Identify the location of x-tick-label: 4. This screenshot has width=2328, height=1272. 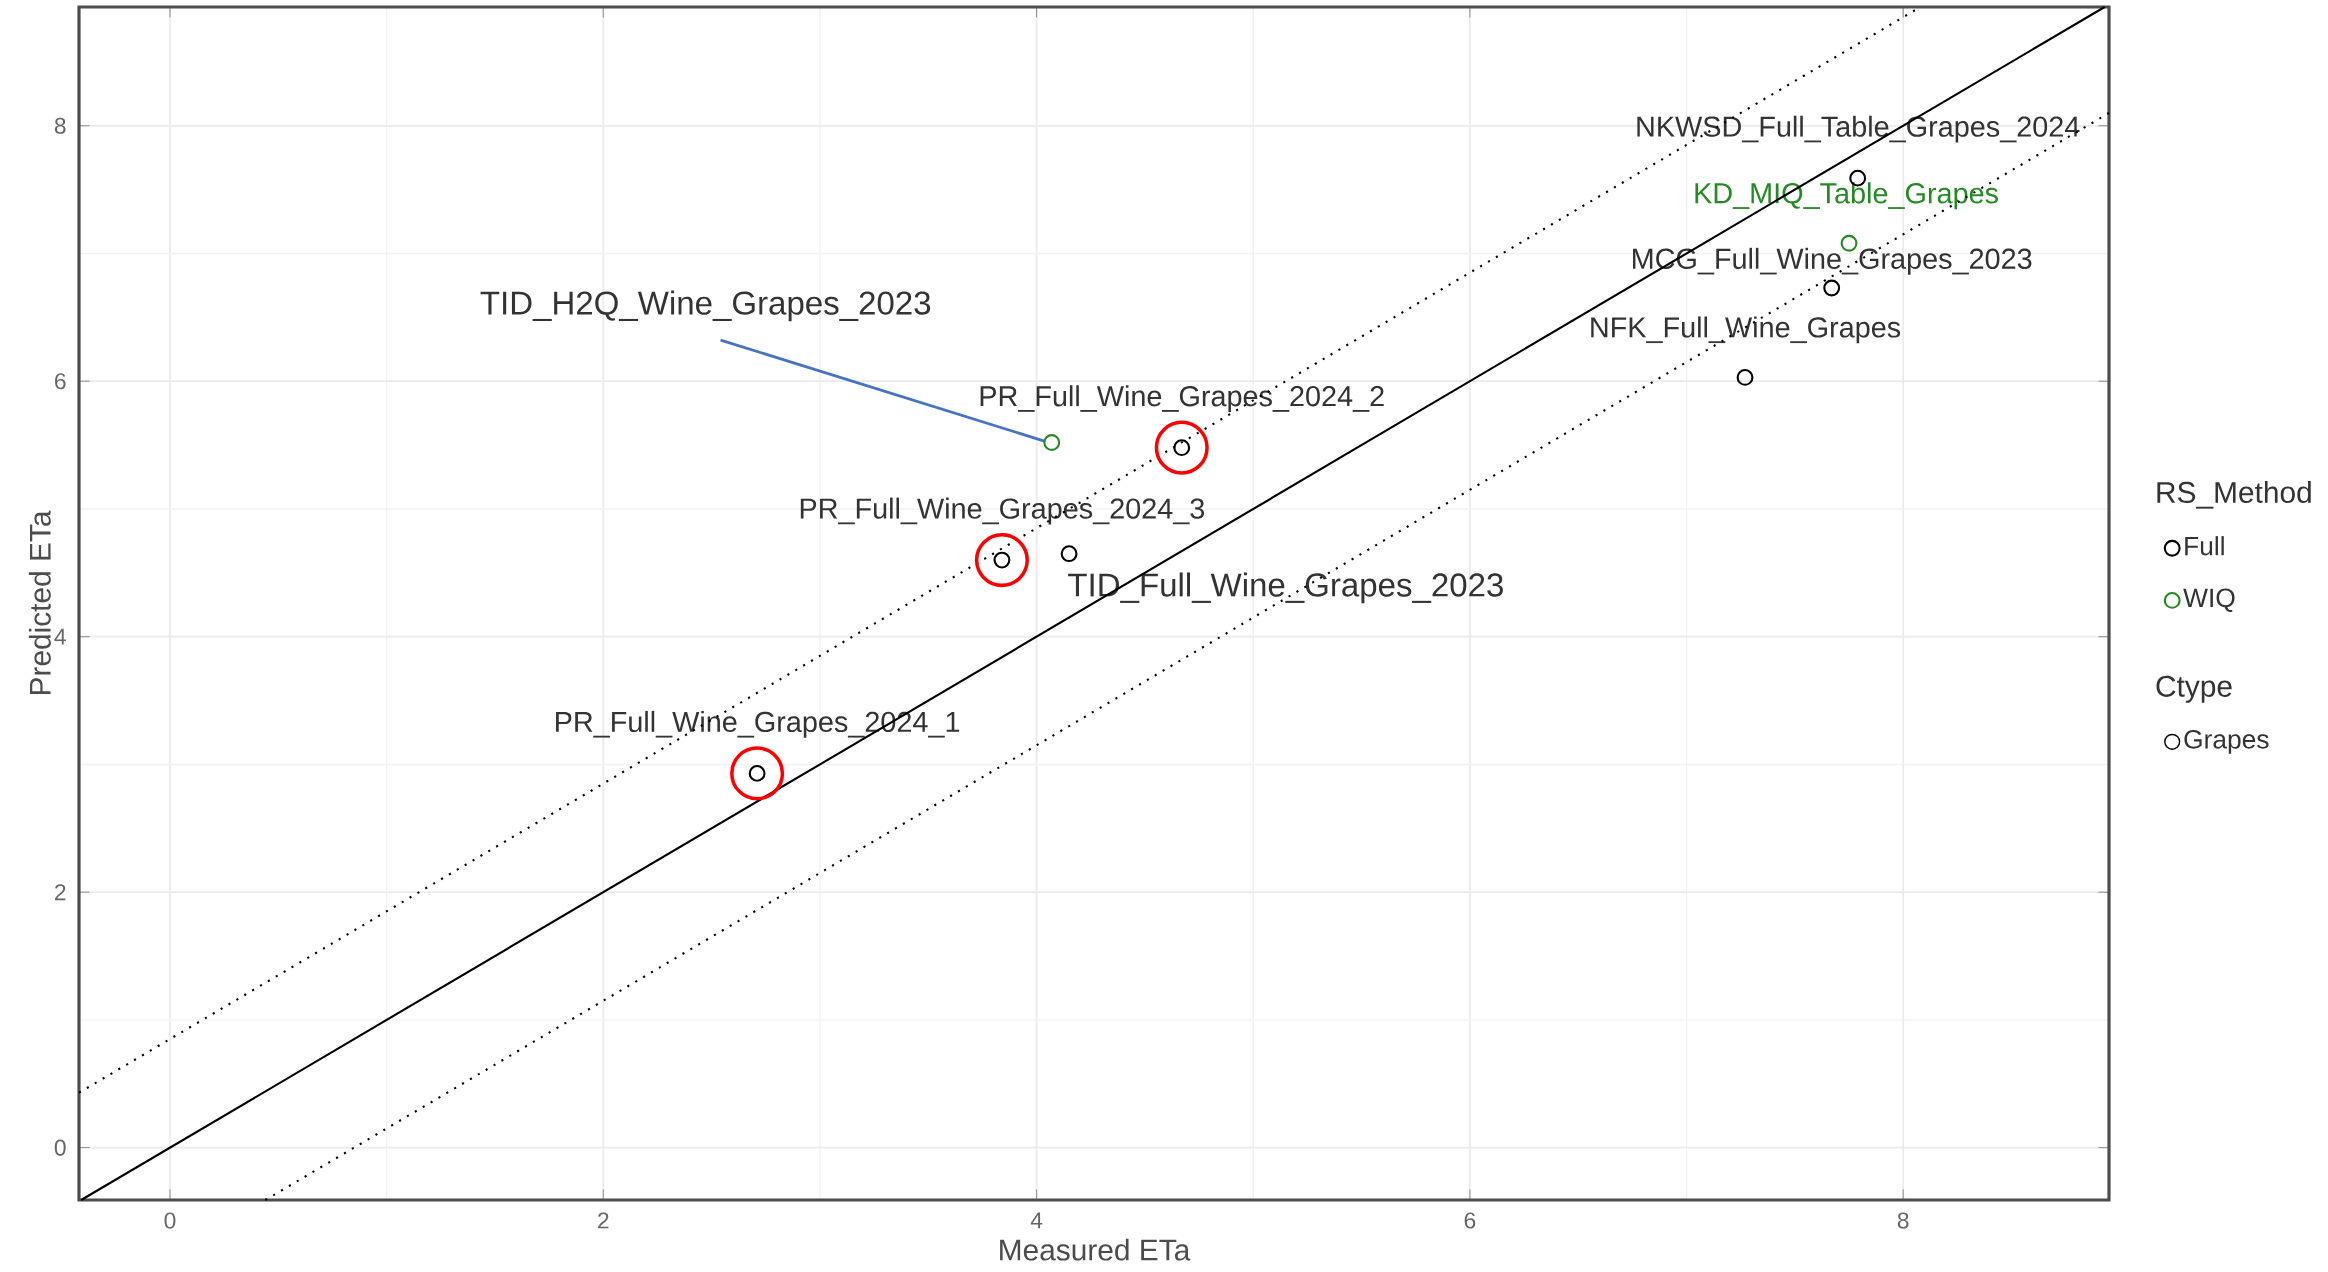
(1036, 1220).